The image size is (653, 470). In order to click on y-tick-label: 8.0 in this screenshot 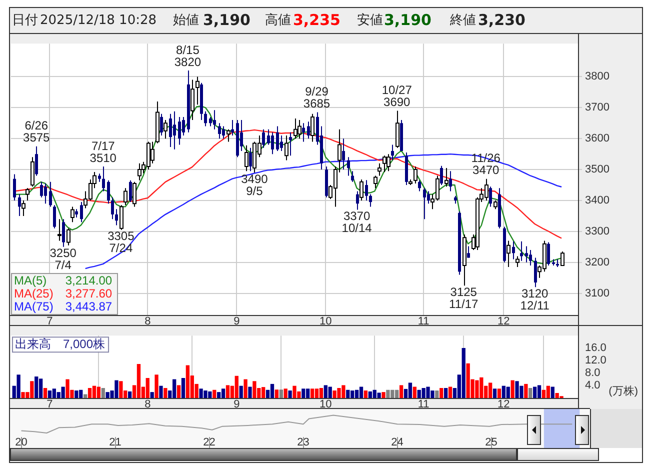, I will do `click(592, 373)`.